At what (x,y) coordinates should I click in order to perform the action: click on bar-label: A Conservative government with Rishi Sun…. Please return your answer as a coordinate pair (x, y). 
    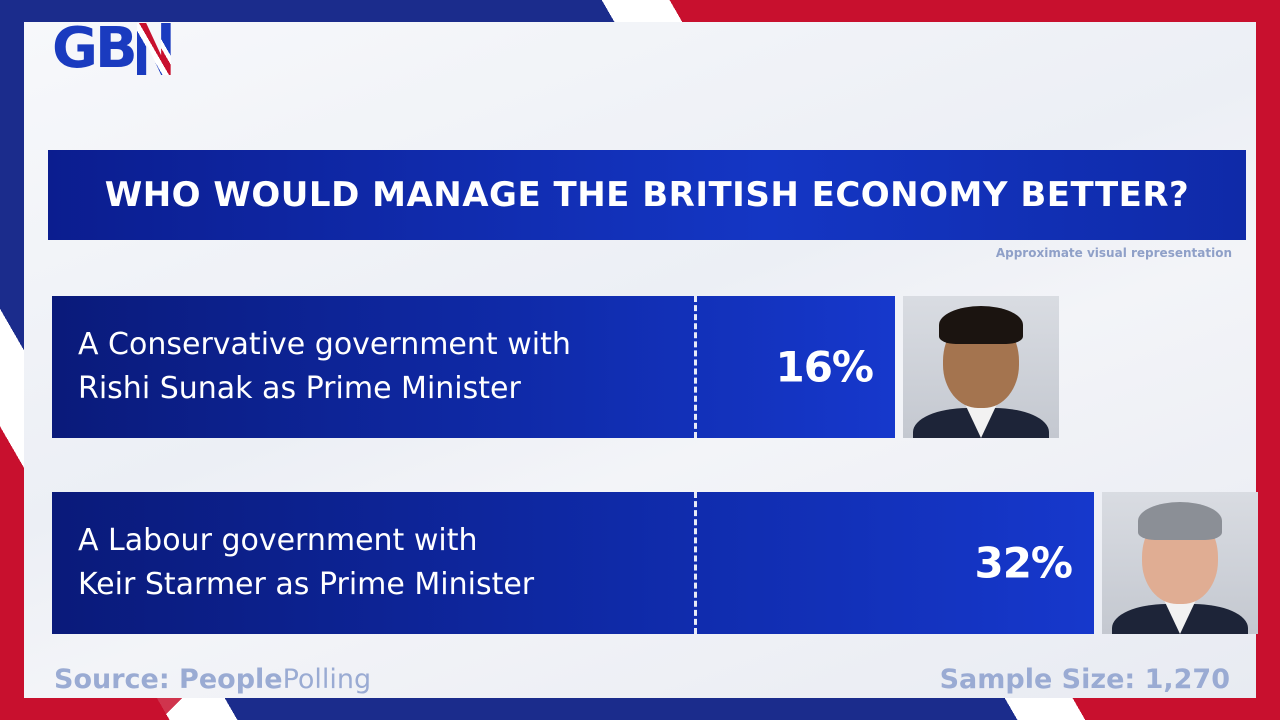
    Looking at the image, I should click on (324, 367).